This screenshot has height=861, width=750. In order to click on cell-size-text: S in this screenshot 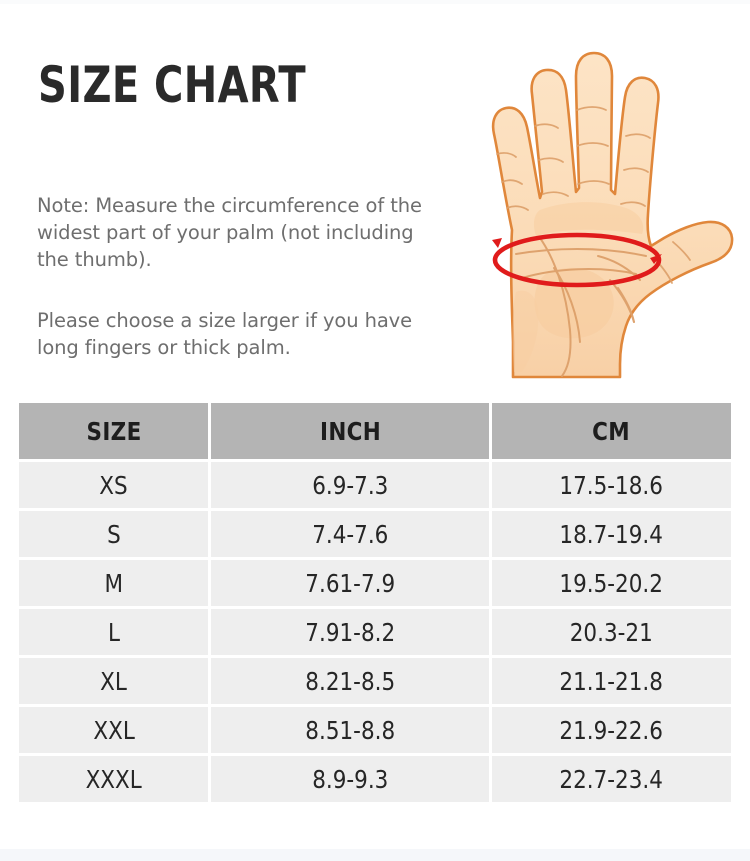, I will do `click(113, 534)`.